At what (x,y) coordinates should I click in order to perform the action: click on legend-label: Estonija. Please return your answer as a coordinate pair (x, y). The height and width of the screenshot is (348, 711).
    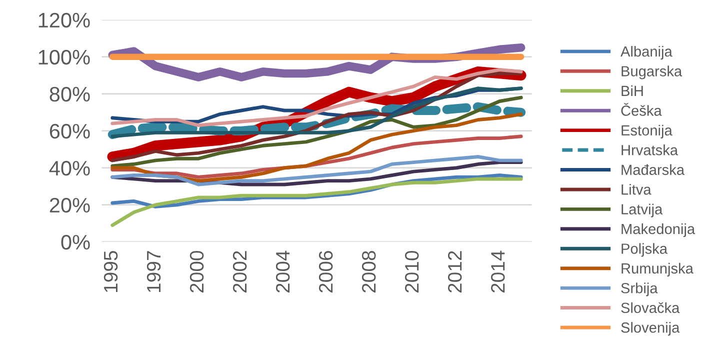
    Looking at the image, I should click on (647, 131).